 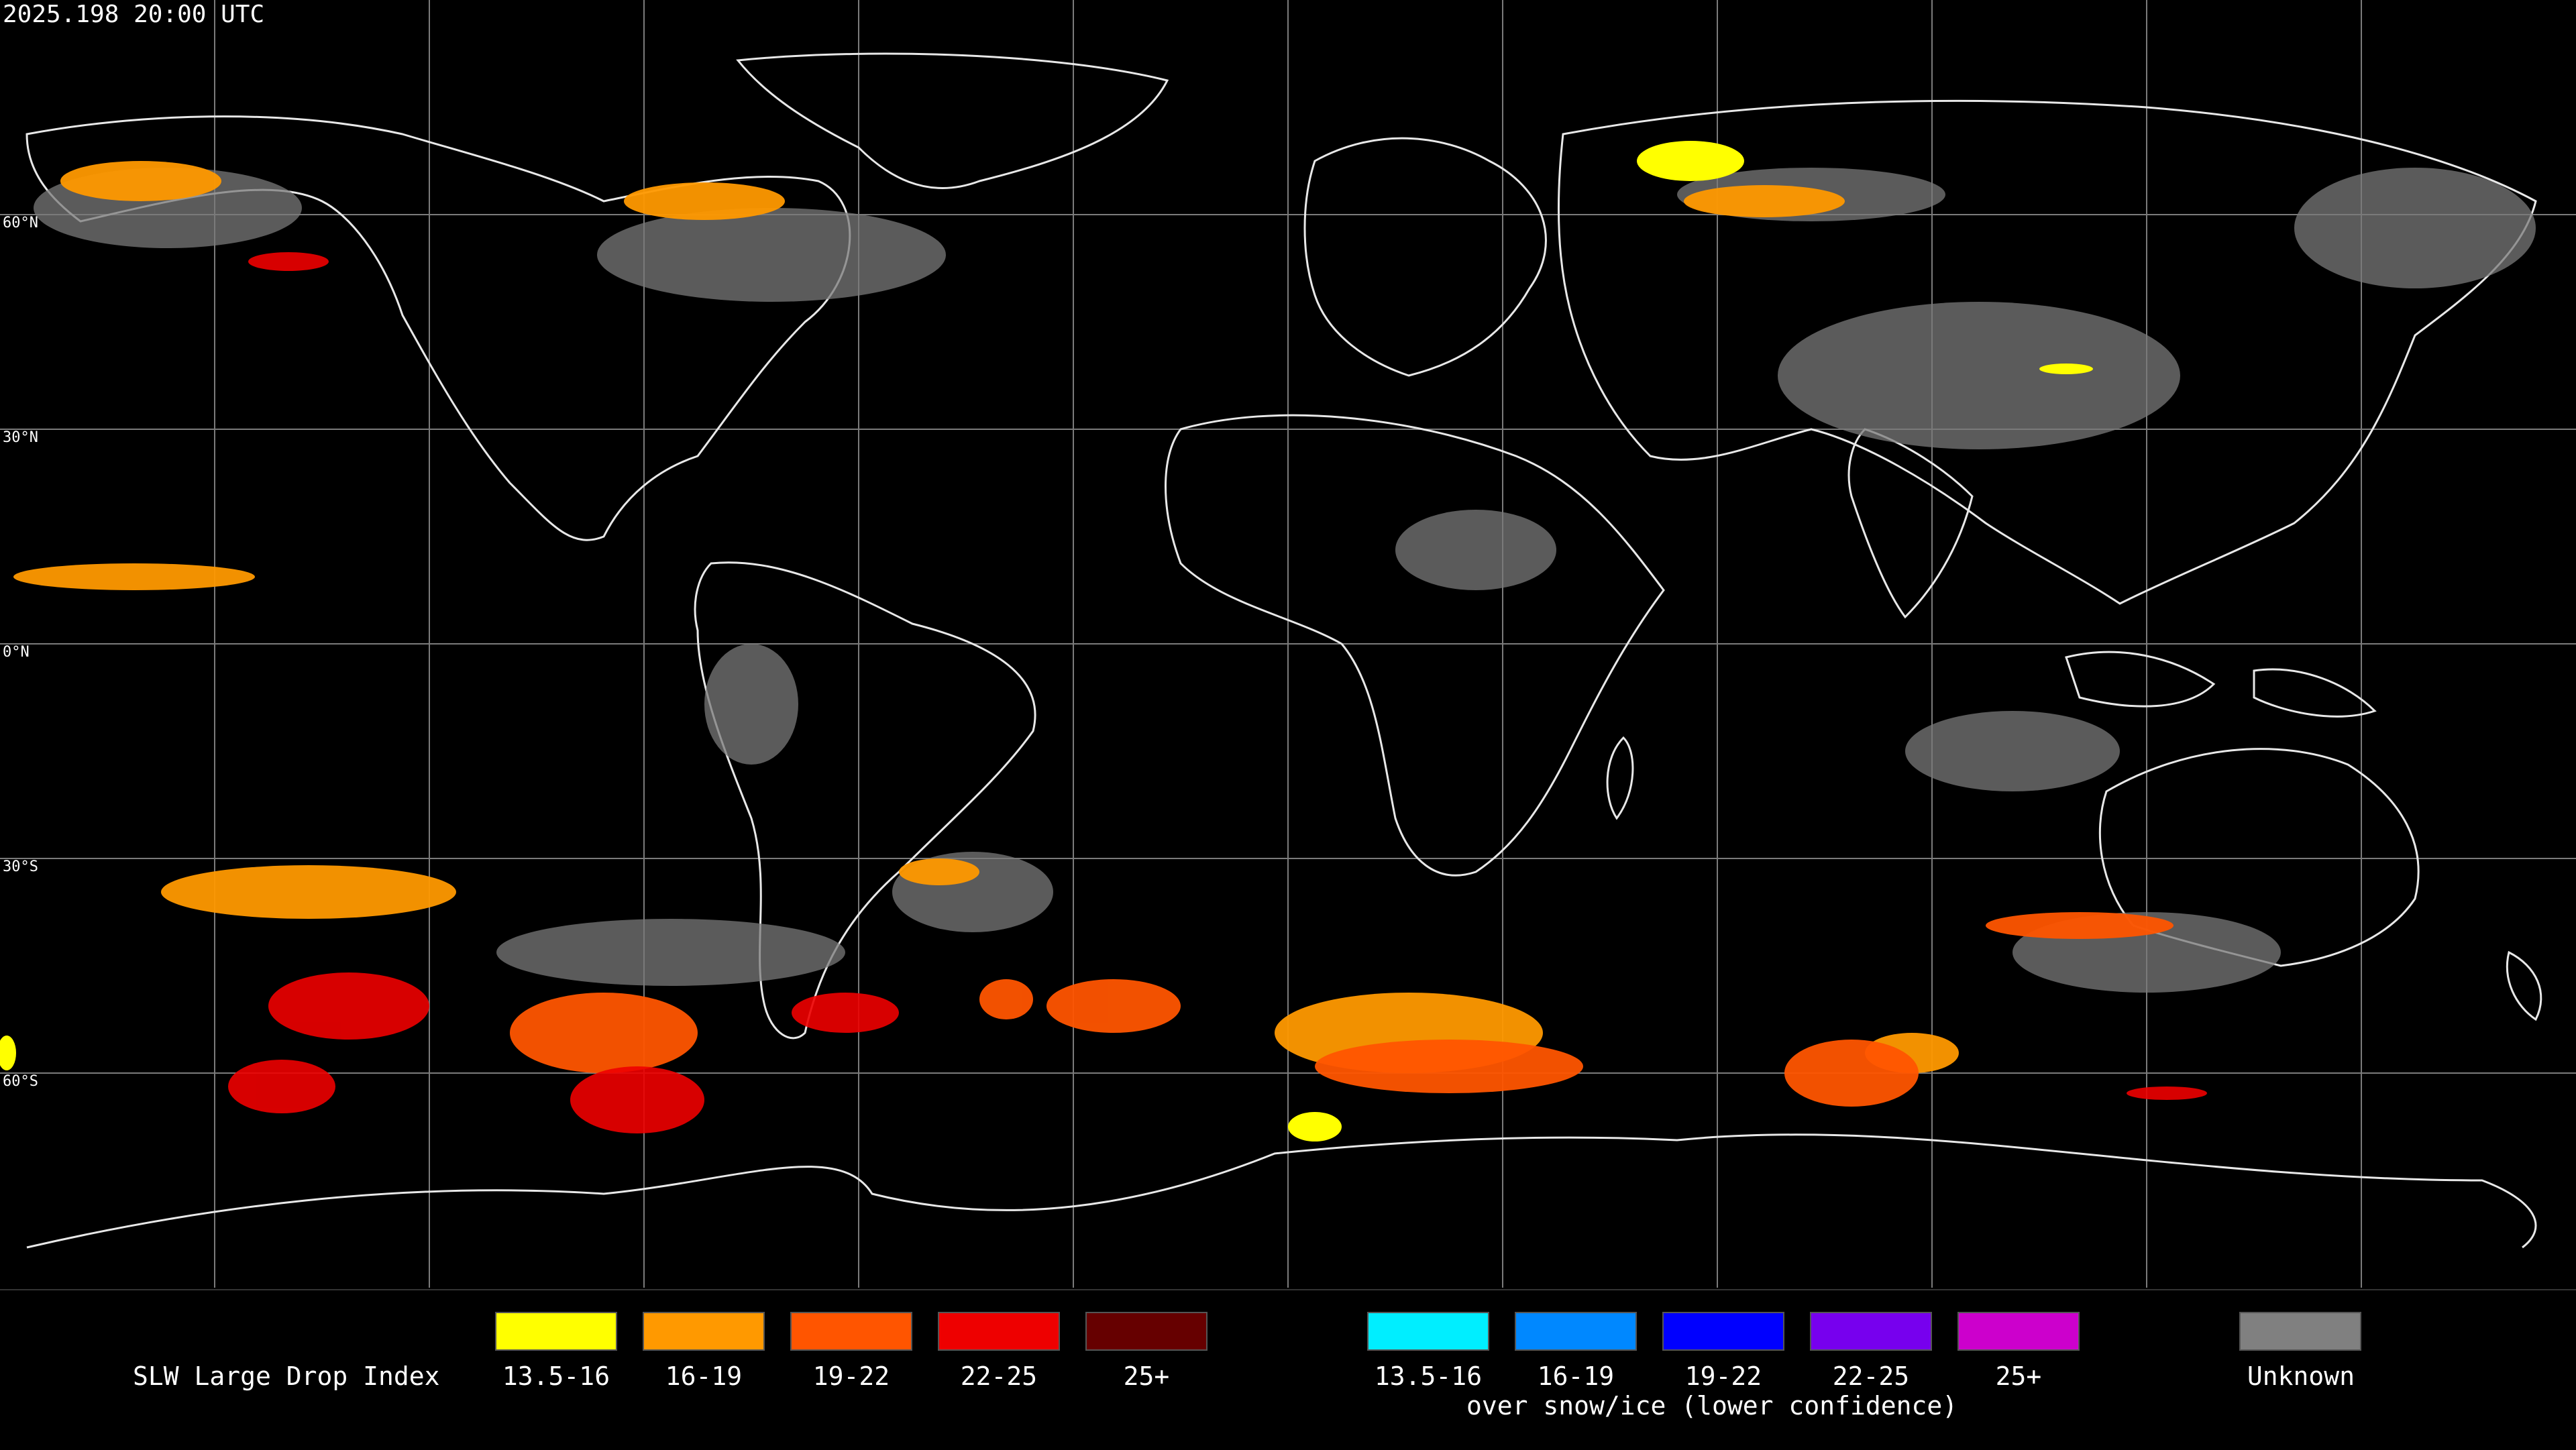 I want to click on legend-snow-ice-label: 22-25, so click(x=1871, y=1376).